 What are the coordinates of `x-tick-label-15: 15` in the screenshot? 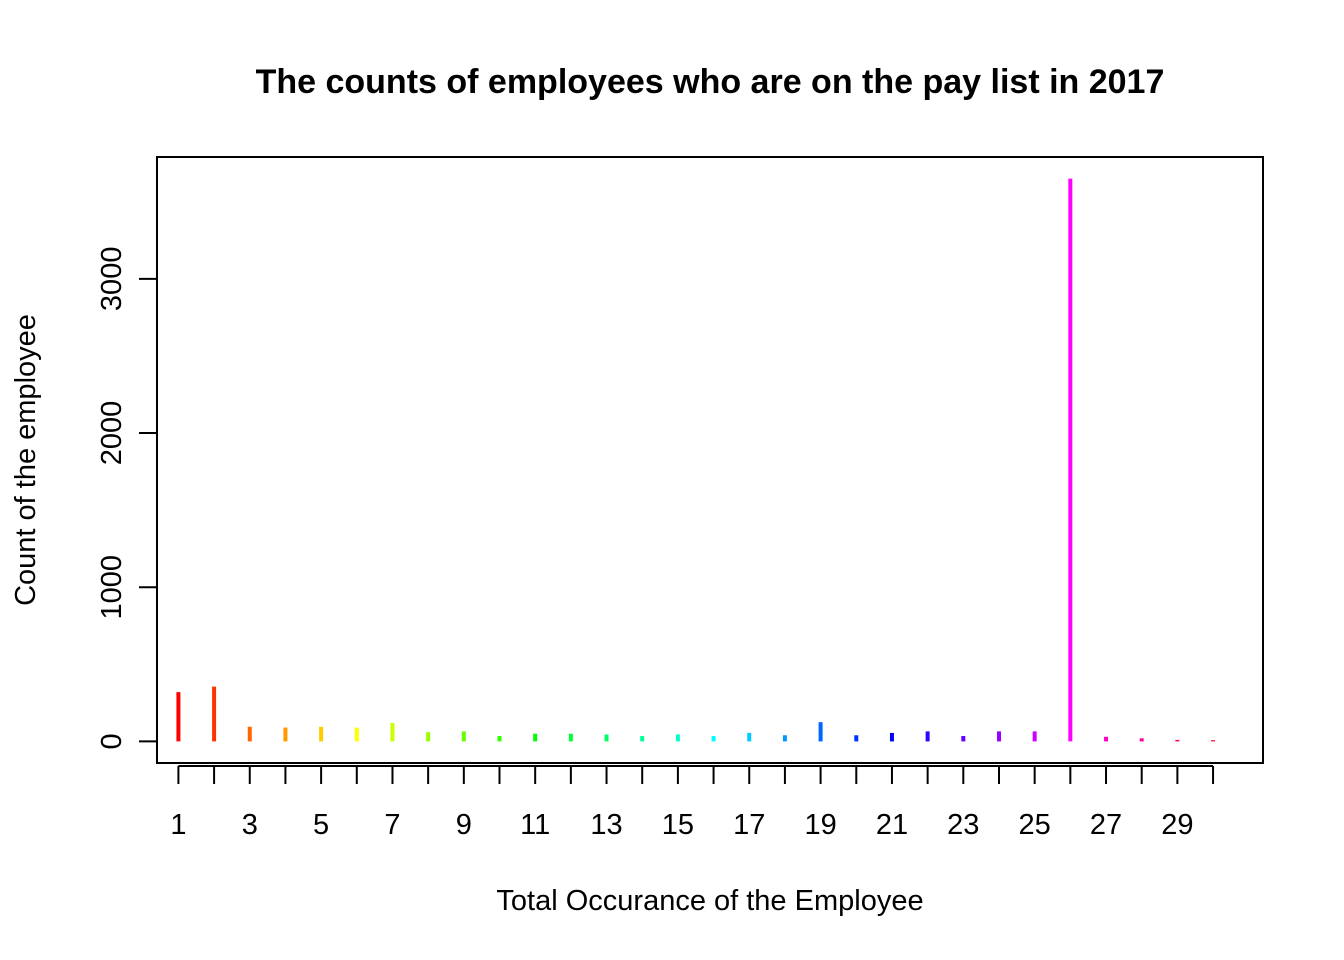 It's located at (678, 825).